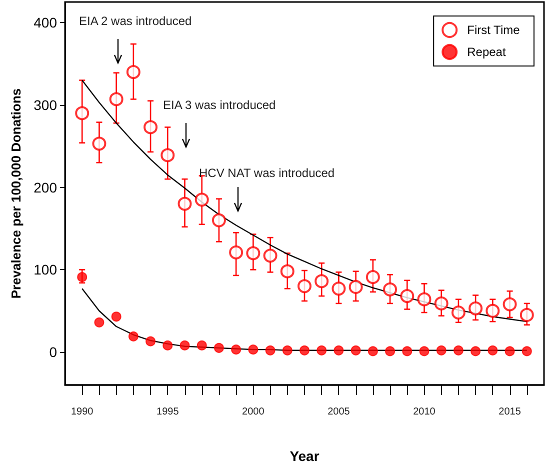 The image size is (546, 468). Describe the element at coordinates (46, 270) in the screenshot. I see `y-tick-label: 100` at that location.